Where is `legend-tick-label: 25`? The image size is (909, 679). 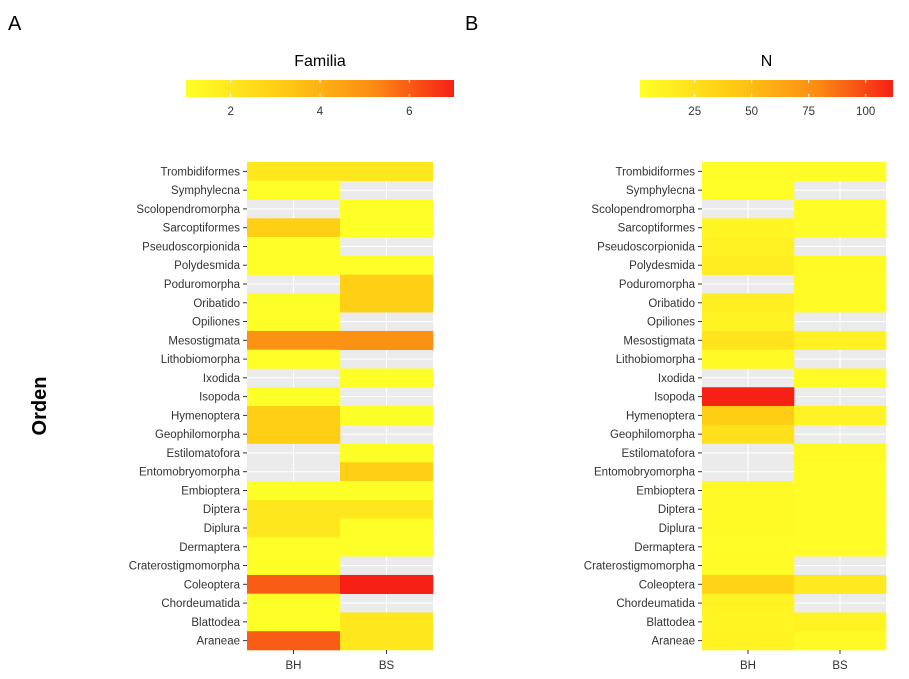 legend-tick-label: 25 is located at coordinates (694, 112).